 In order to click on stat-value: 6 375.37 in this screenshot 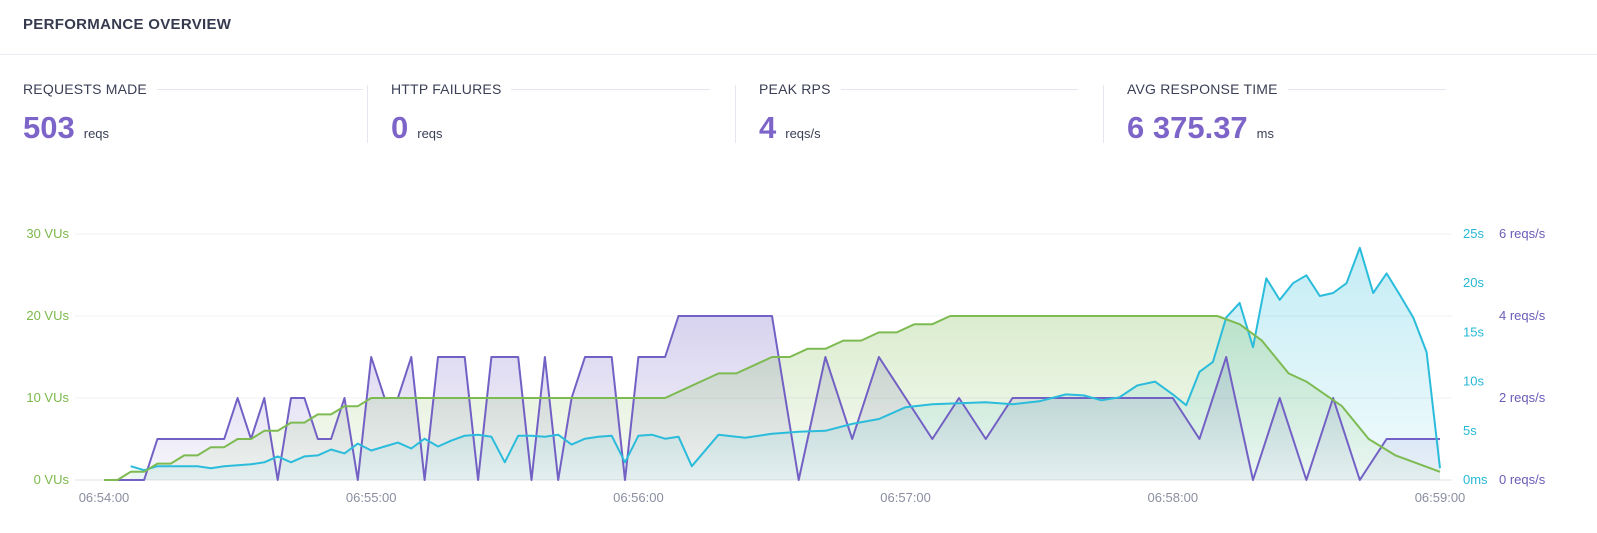, I will do `click(1187, 127)`.